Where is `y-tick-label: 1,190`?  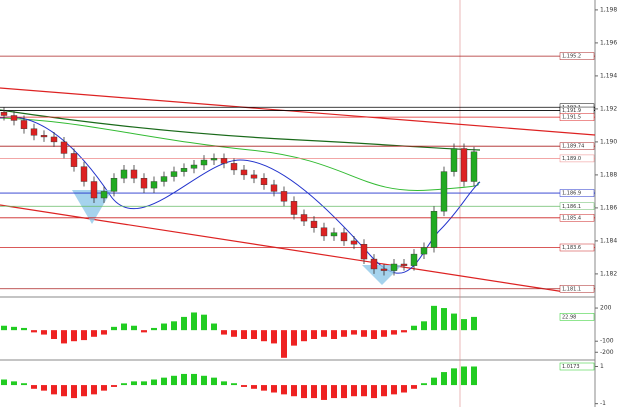 y-tick-label: 1,190 is located at coordinates (608, 141).